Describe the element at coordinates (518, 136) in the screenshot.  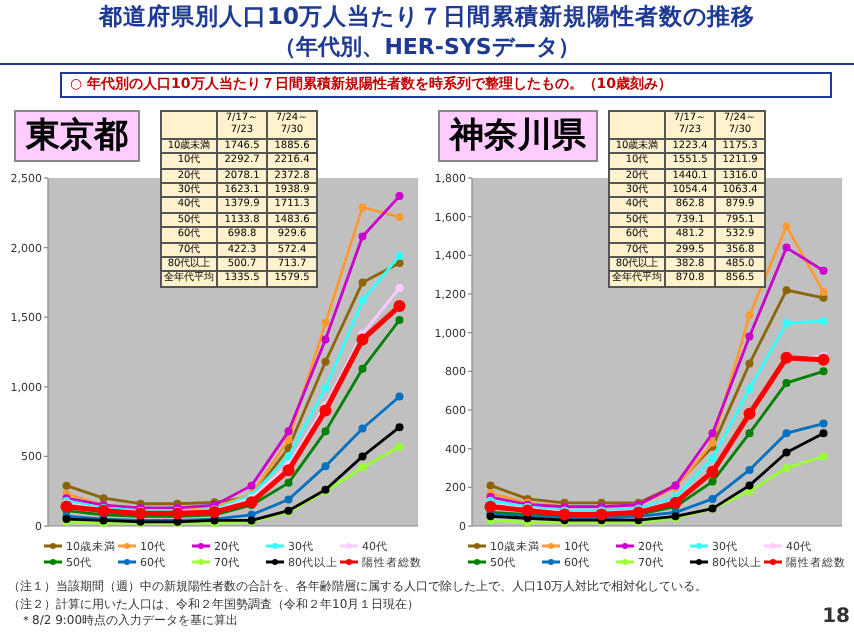
I see `chart-title: 神奈川県` at that location.